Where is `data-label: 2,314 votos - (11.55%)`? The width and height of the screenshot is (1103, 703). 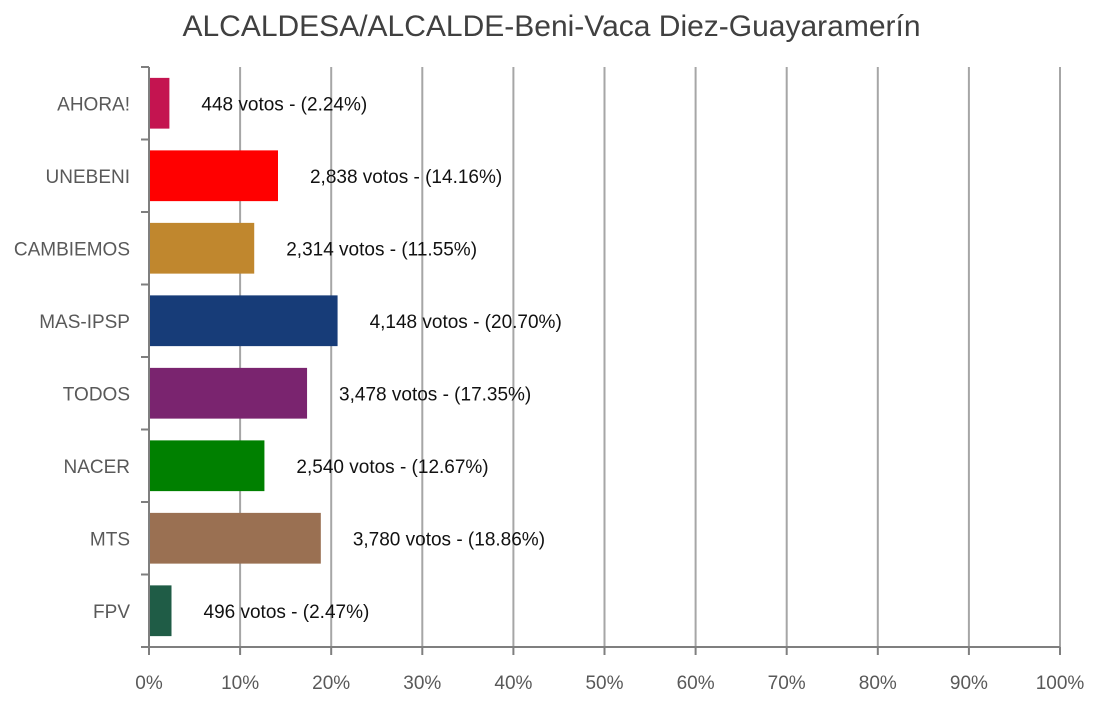
data-label: 2,314 votos - (11.55%) is located at coordinates (381, 249).